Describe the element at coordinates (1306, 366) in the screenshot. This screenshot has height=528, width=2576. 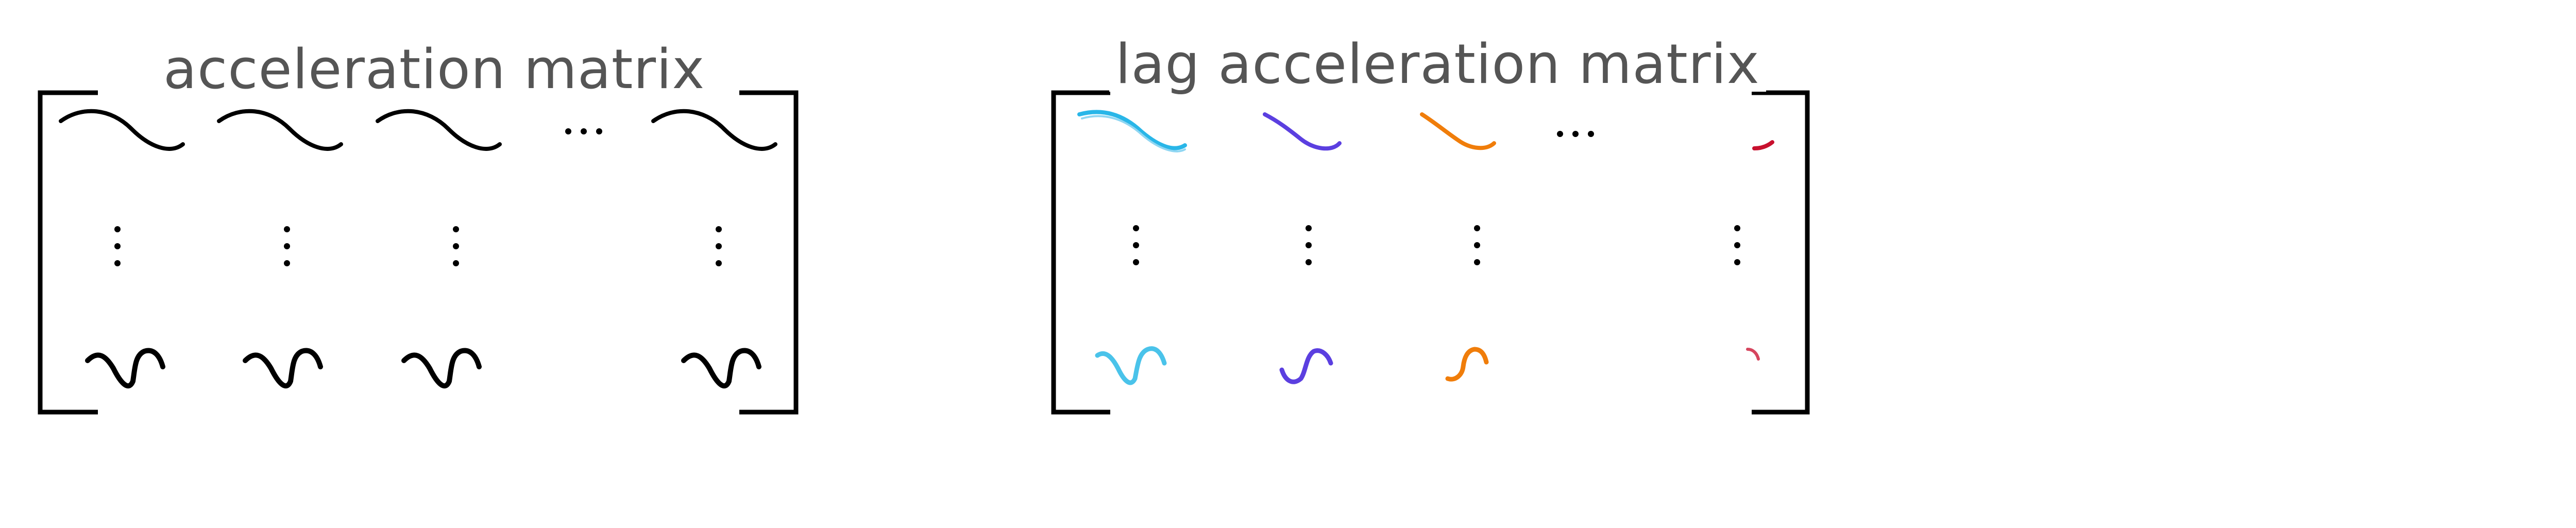
I see `right-wave-bottom-purple` at that location.